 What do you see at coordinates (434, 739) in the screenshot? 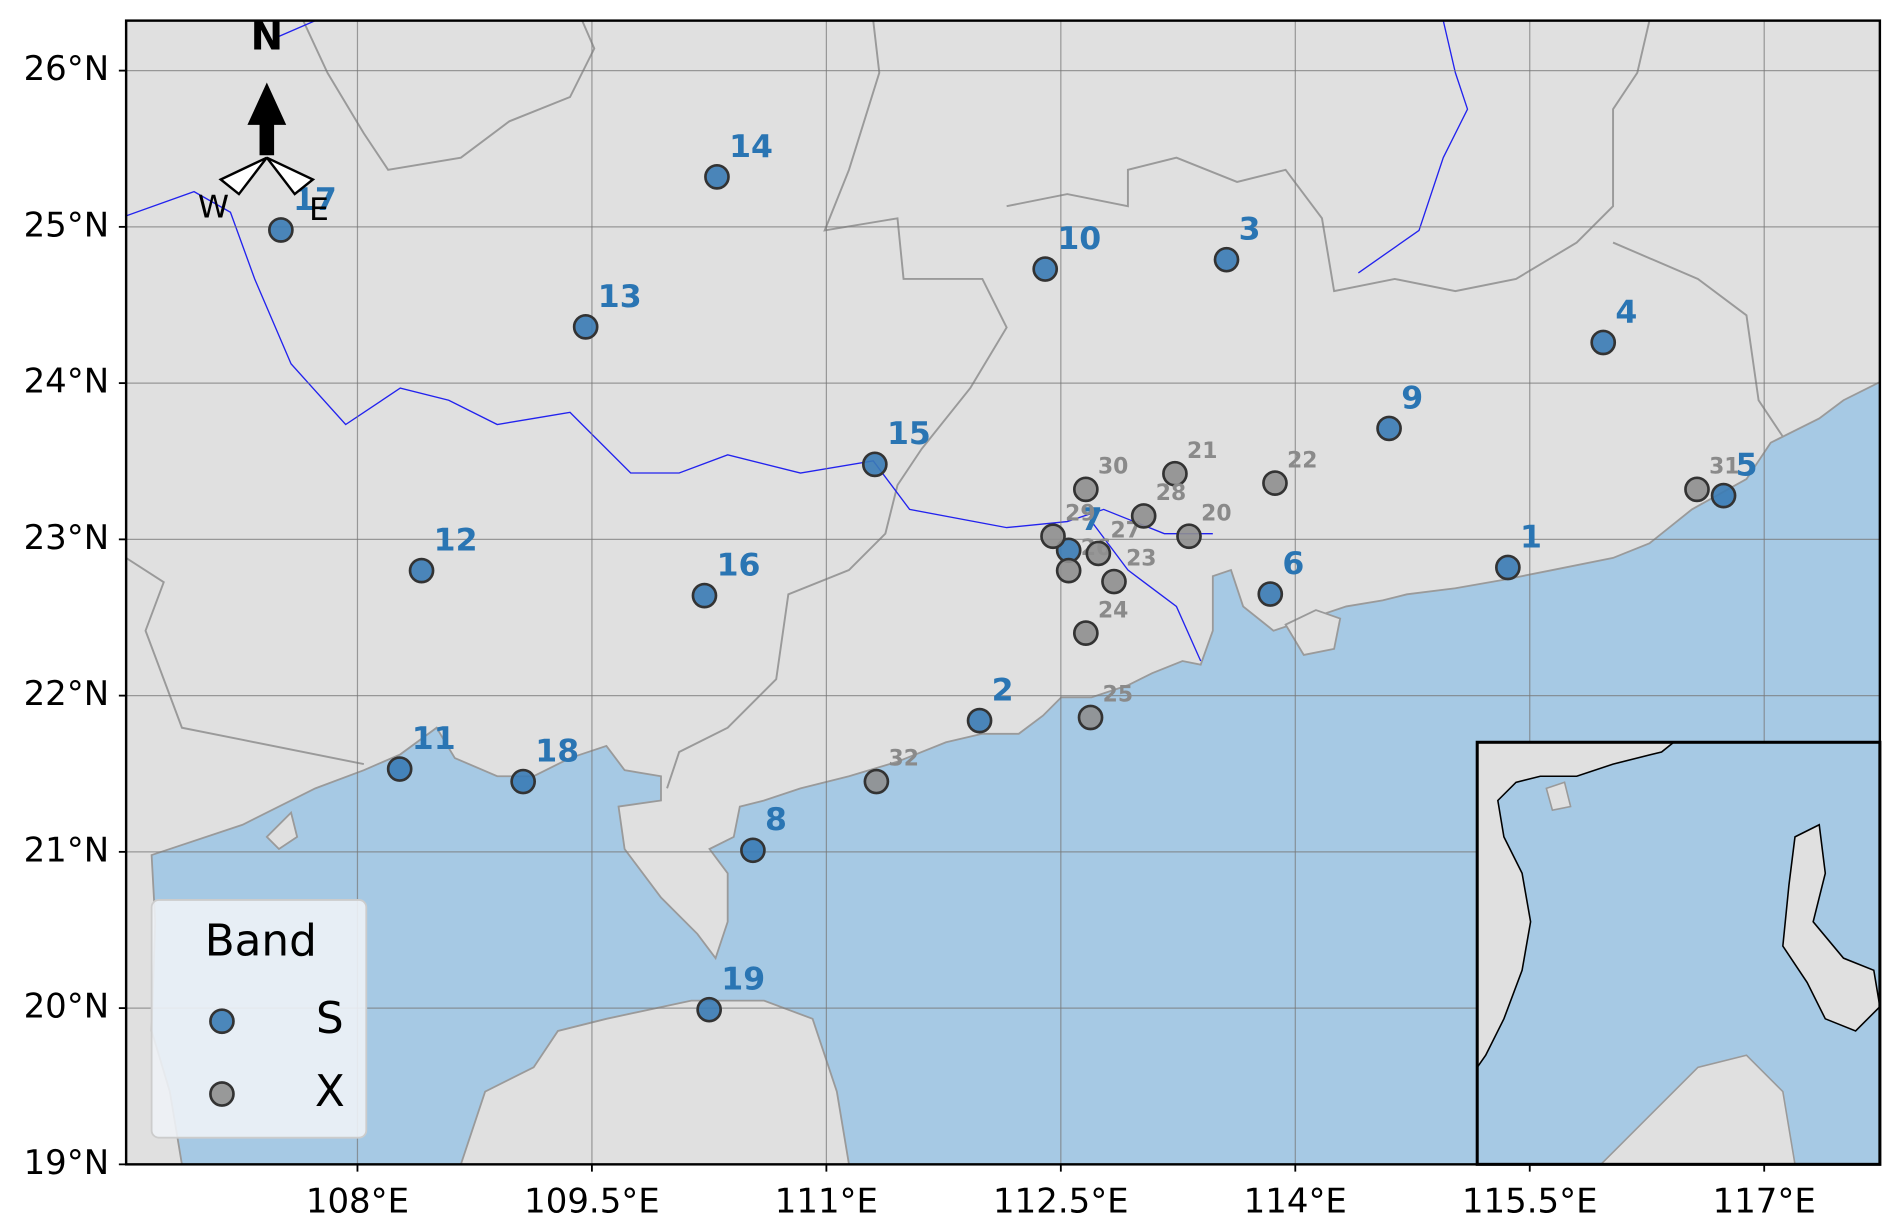
I see `station-label: 11` at bounding box center [434, 739].